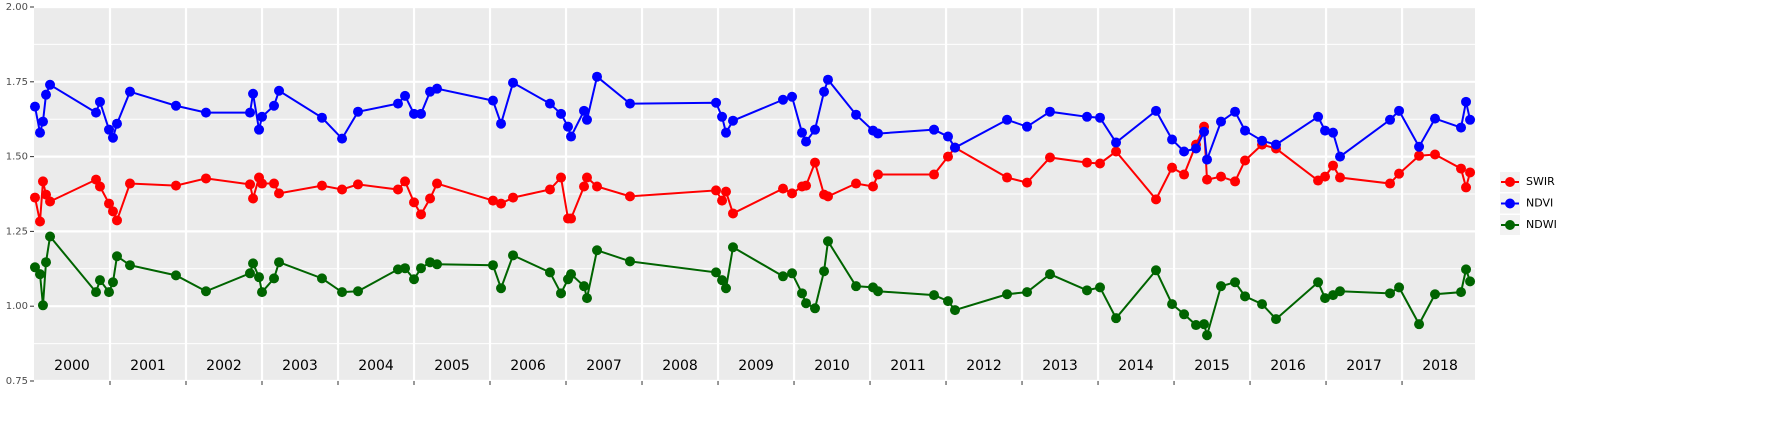 This screenshot has height=442, width=1773. Describe the element at coordinates (17, 231) in the screenshot. I see `y-tick-label: 1.25` at that location.